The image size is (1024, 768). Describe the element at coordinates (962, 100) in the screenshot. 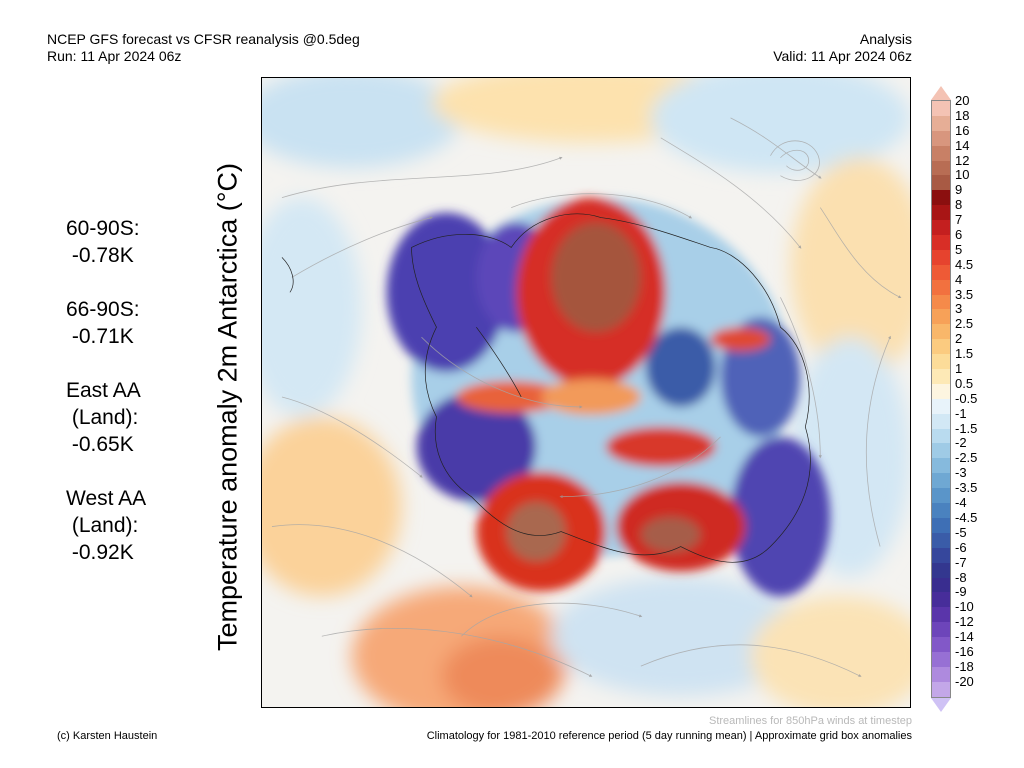

I see `colorbar-tick-label: 20` at that location.